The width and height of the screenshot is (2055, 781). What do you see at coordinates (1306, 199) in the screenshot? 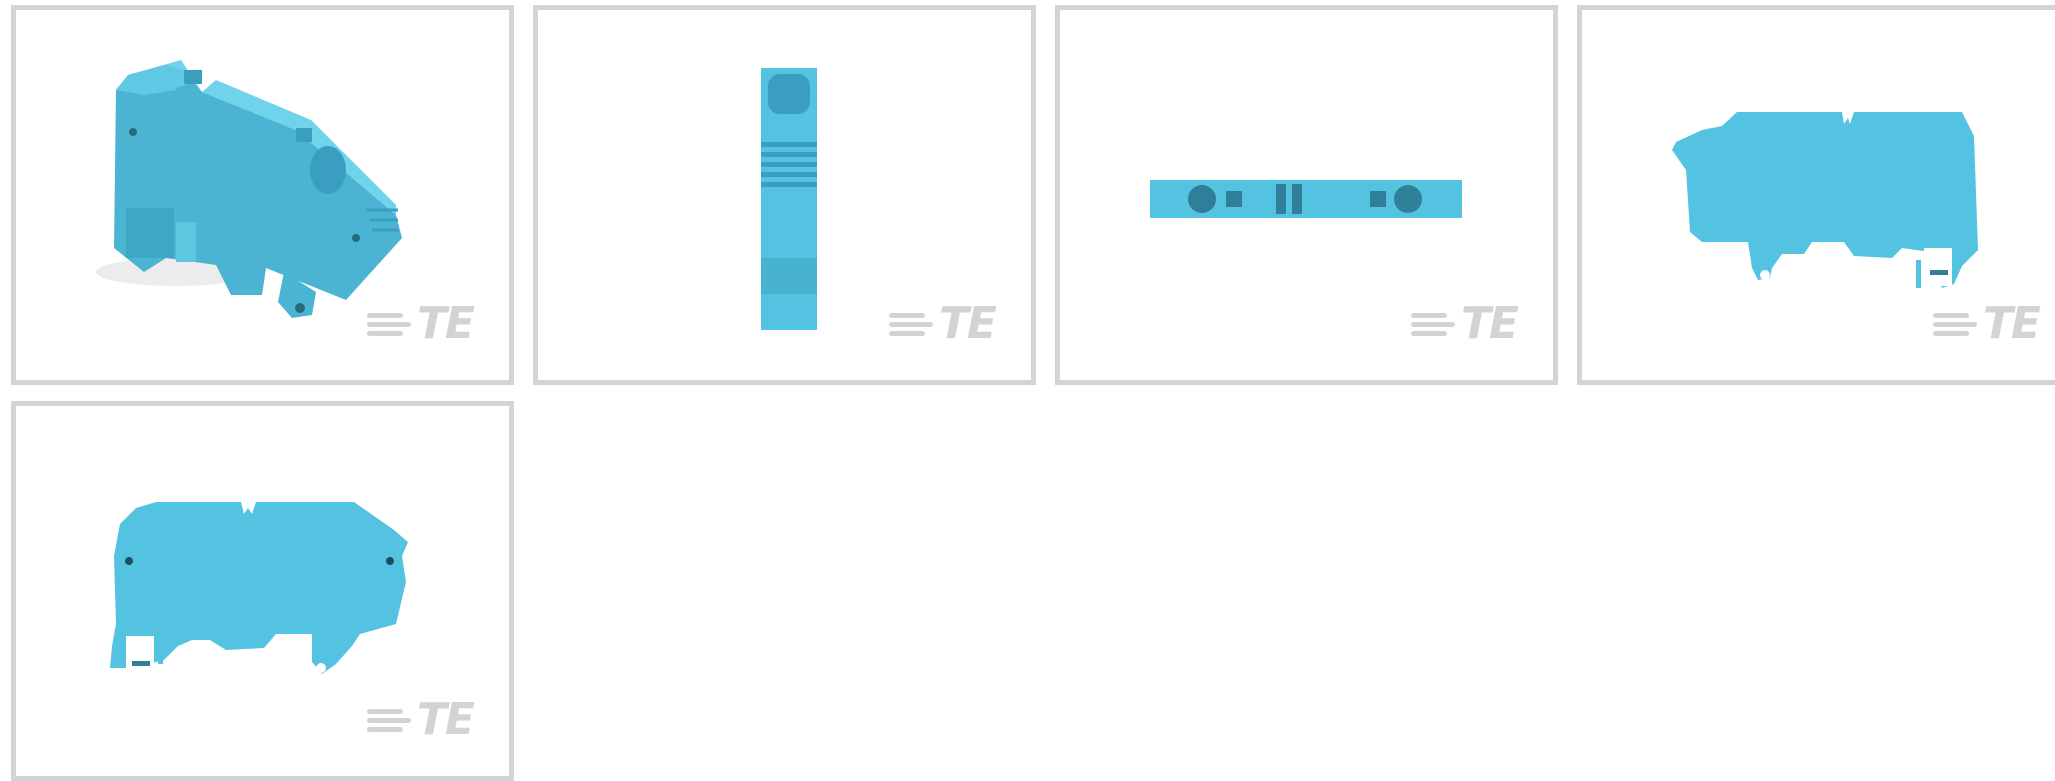
I see `terminal-block-top-image` at bounding box center [1306, 199].